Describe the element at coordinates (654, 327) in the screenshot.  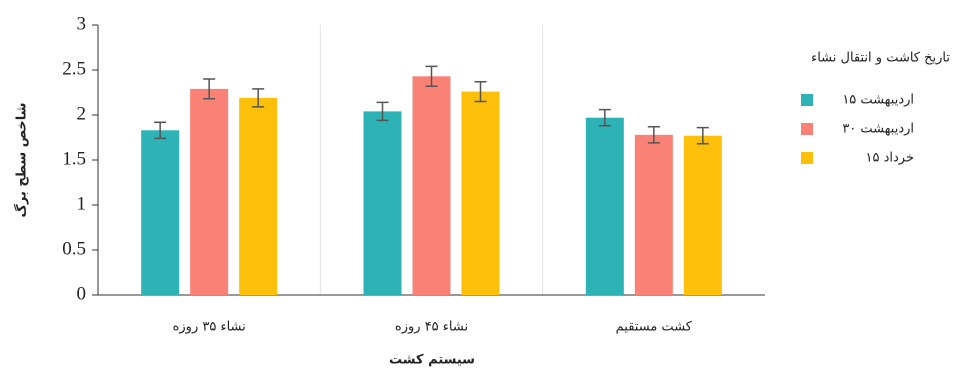
I see `x-tick-label: کشت مستقیم` at that location.